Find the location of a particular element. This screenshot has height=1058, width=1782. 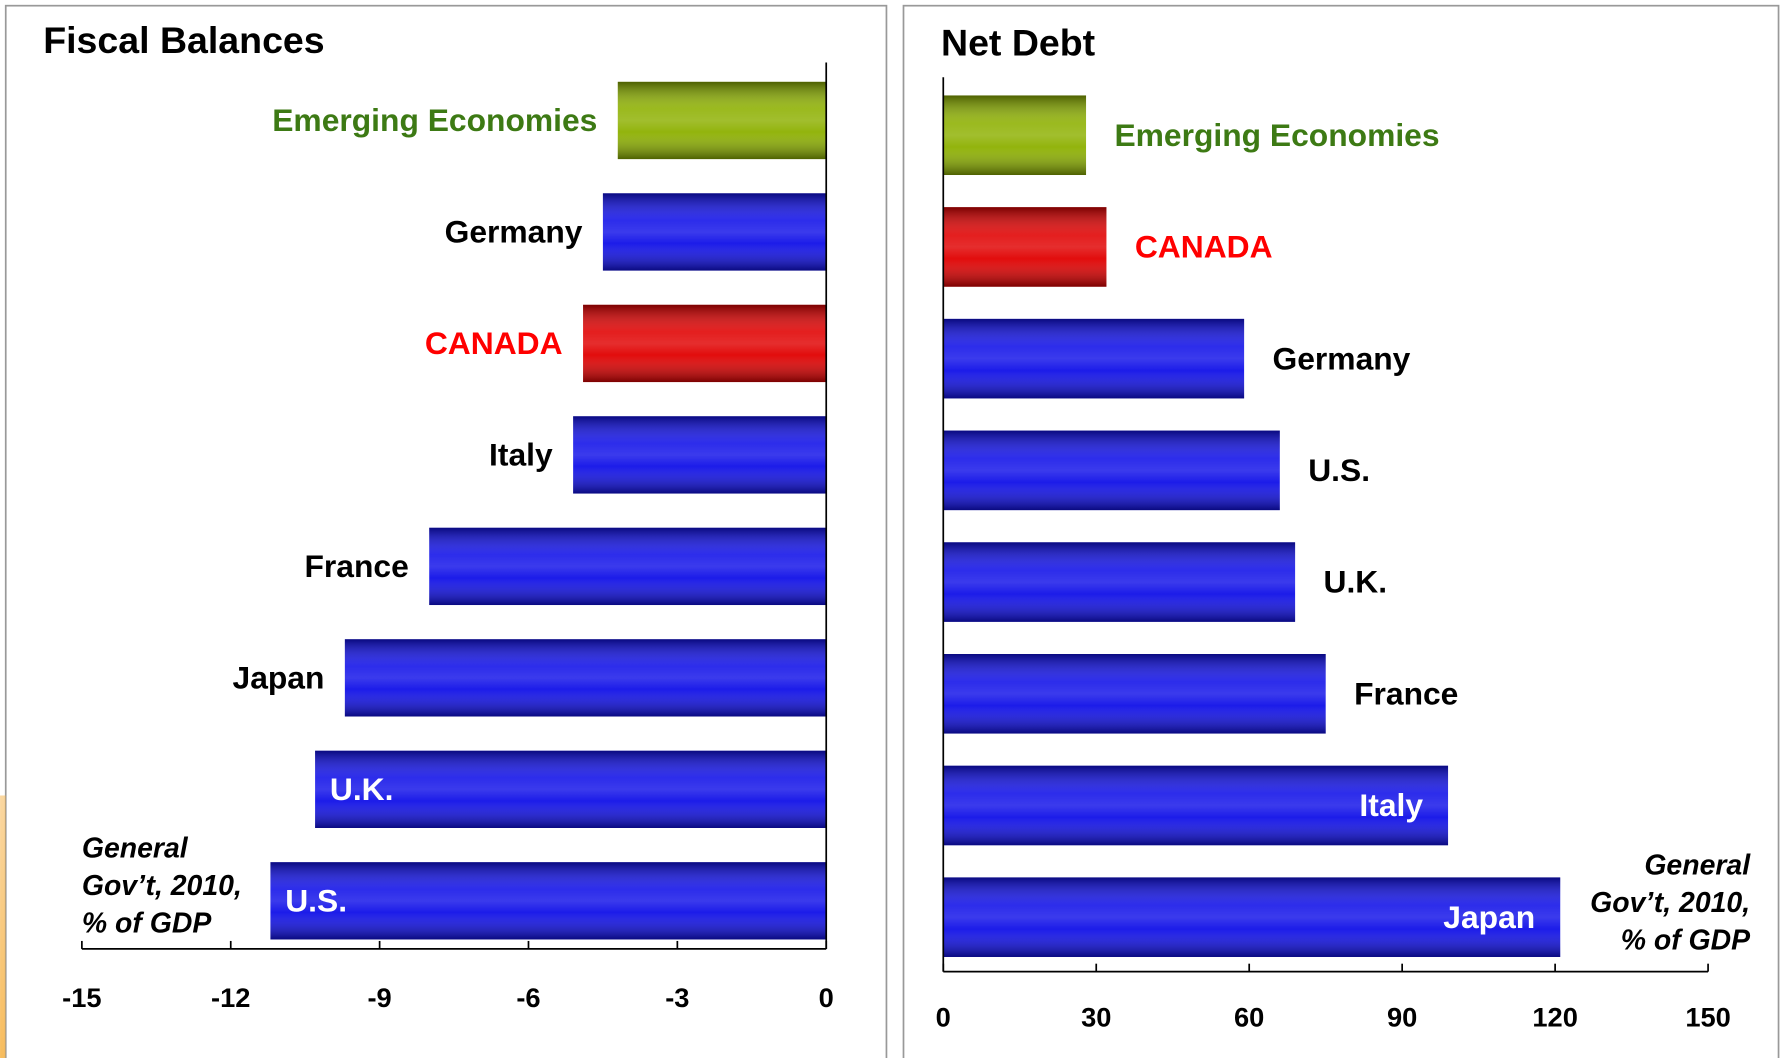

x-tick-label: -9 is located at coordinates (379, 997).